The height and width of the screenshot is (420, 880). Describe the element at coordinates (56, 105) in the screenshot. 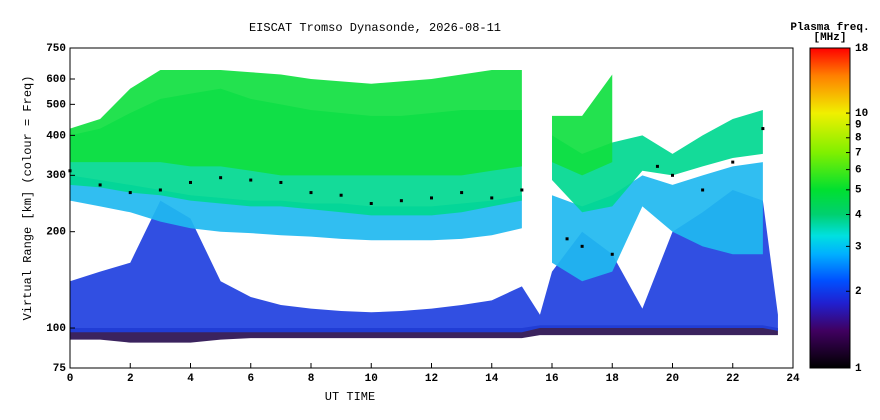

I see `y-tick-label: 500` at that location.